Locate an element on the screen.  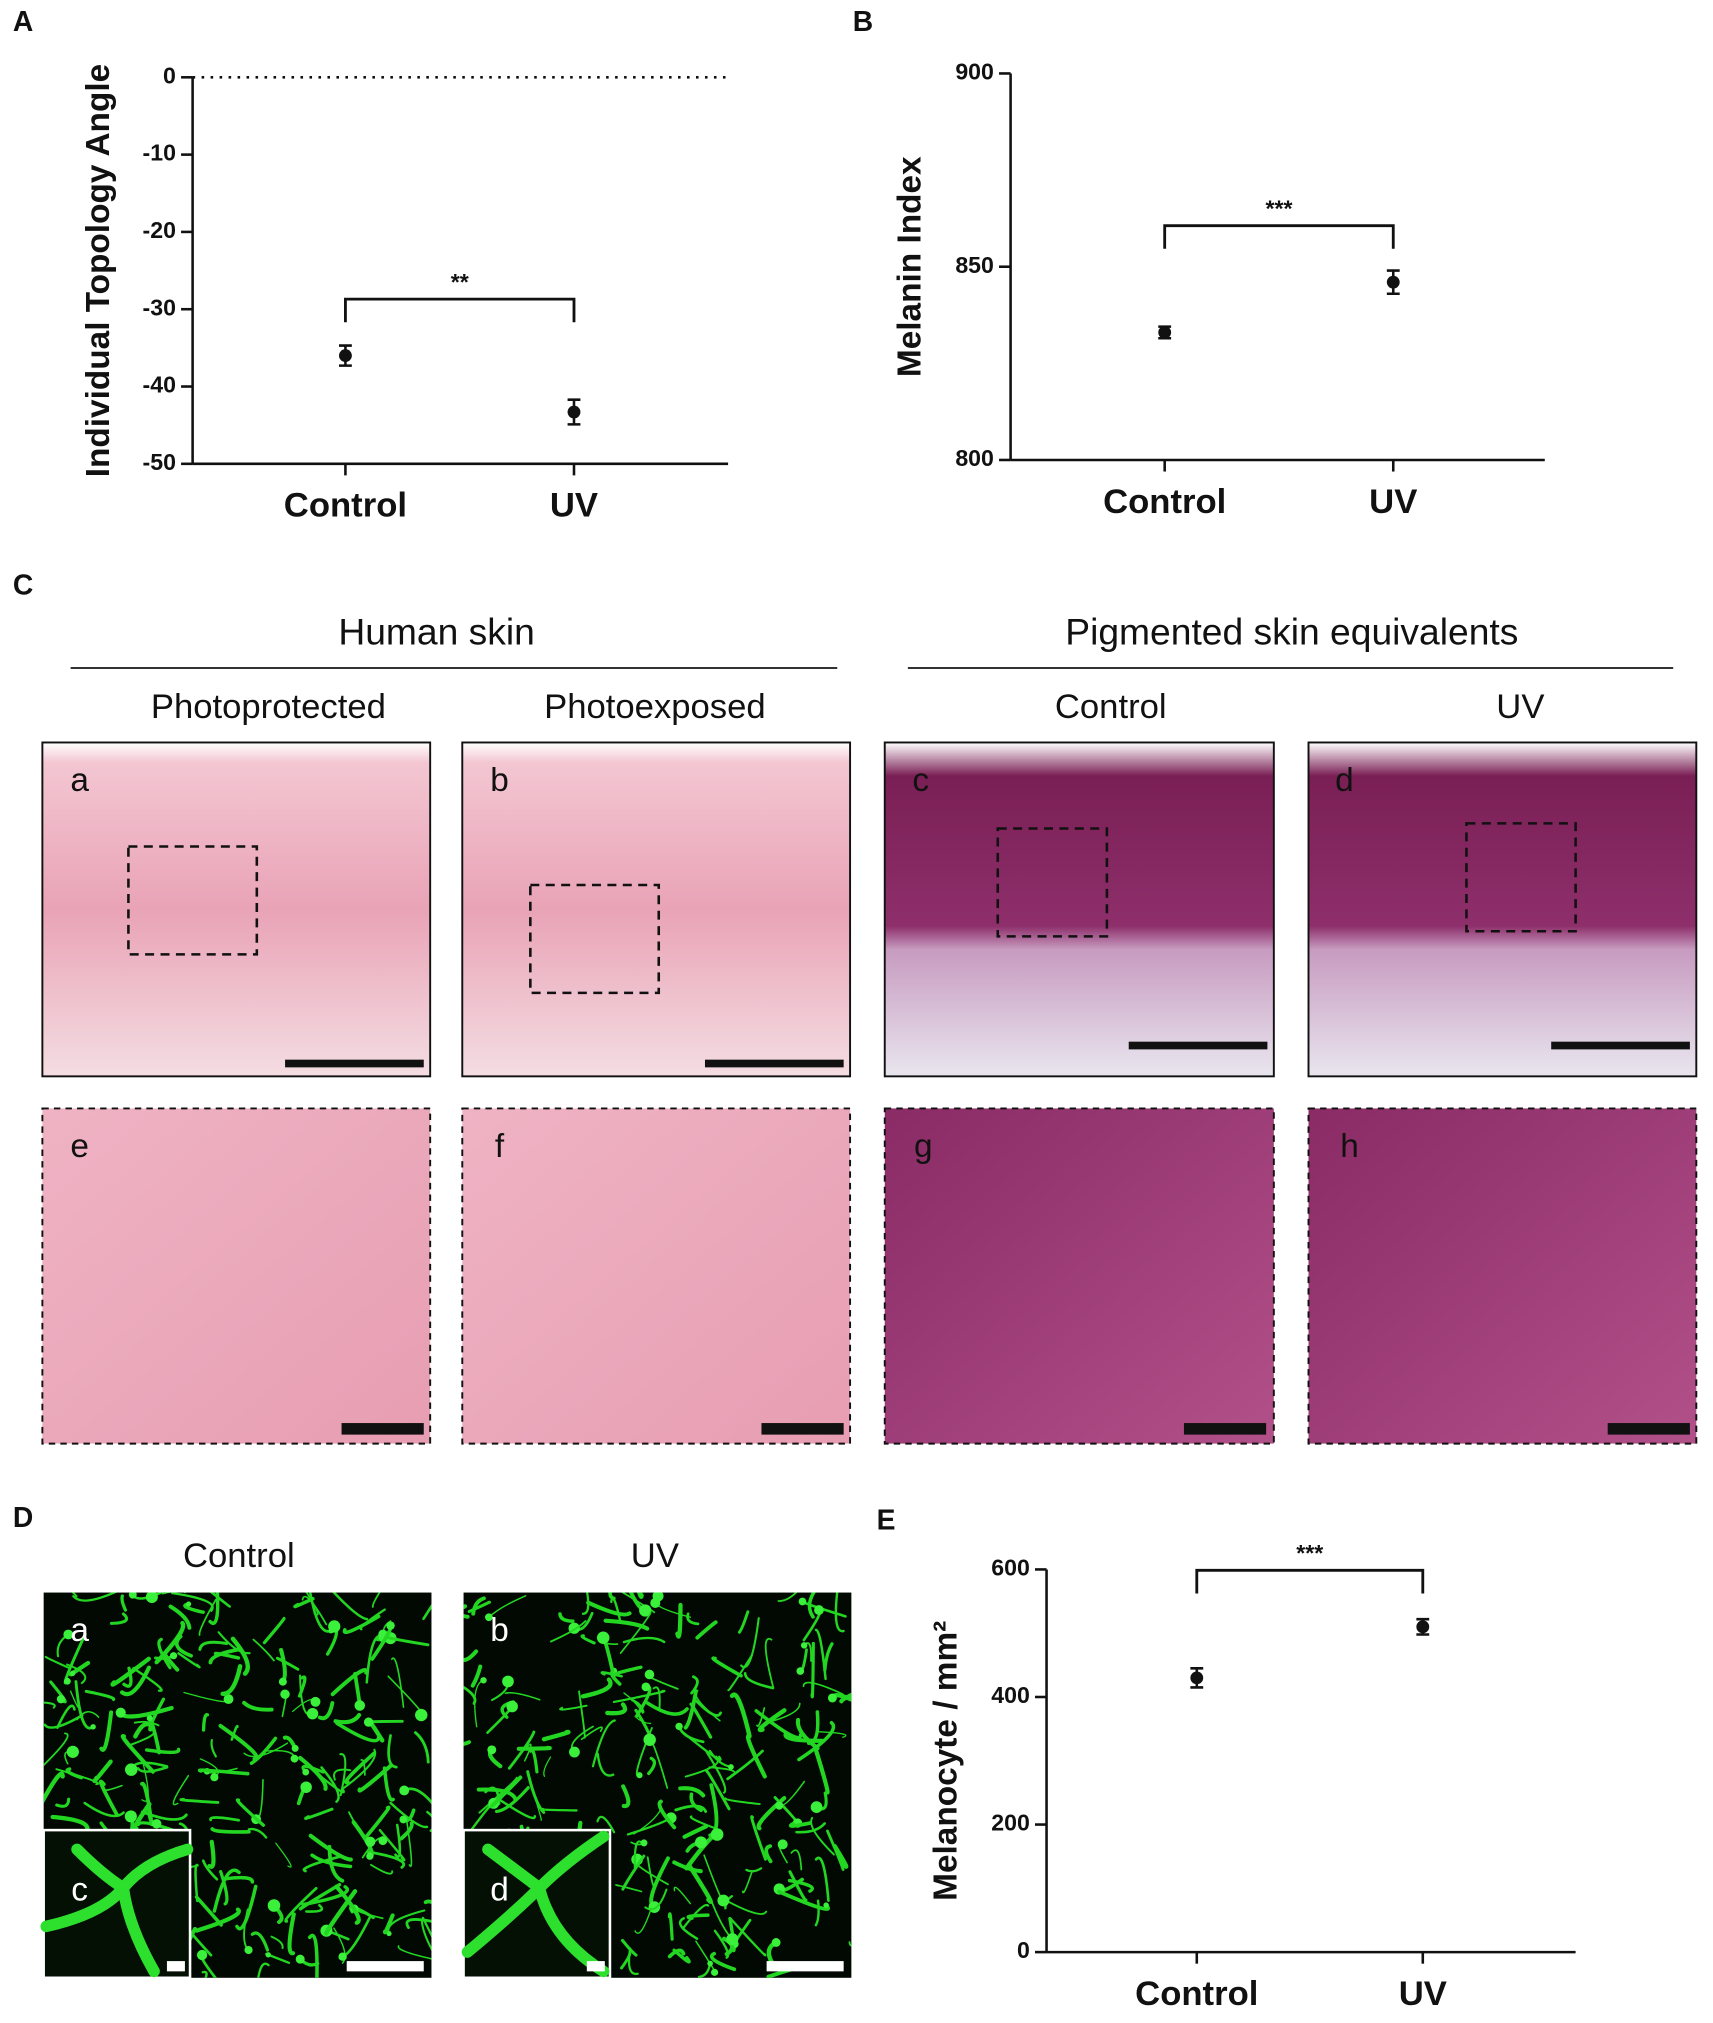
image-letter: a is located at coordinates (79, 1630).